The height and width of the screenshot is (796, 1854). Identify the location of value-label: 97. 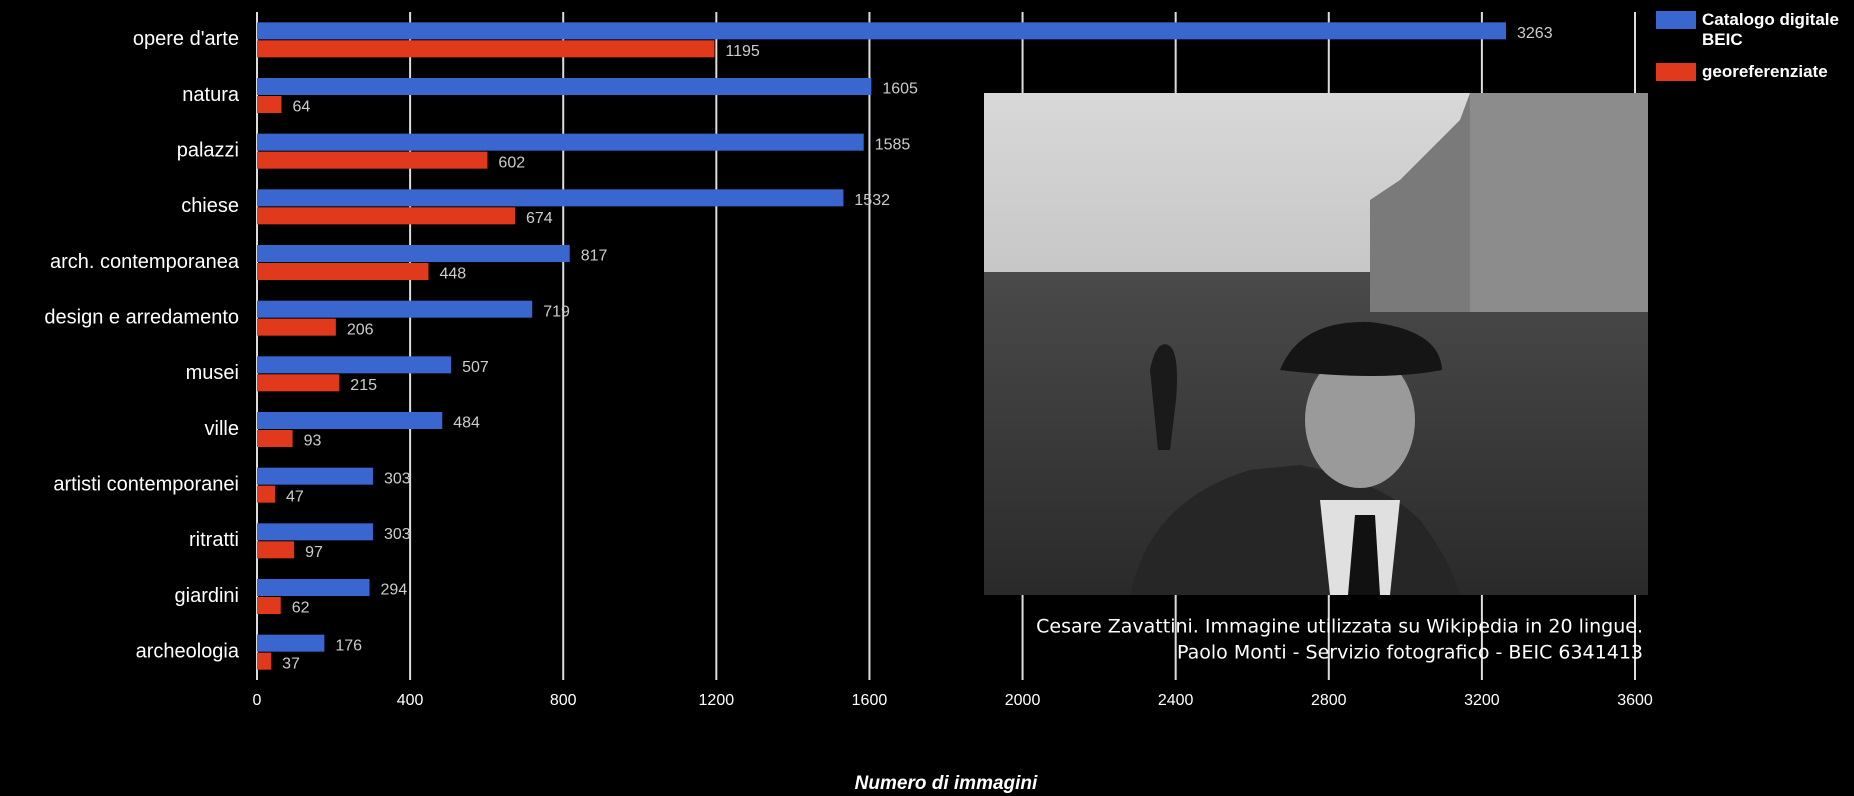
(314, 552).